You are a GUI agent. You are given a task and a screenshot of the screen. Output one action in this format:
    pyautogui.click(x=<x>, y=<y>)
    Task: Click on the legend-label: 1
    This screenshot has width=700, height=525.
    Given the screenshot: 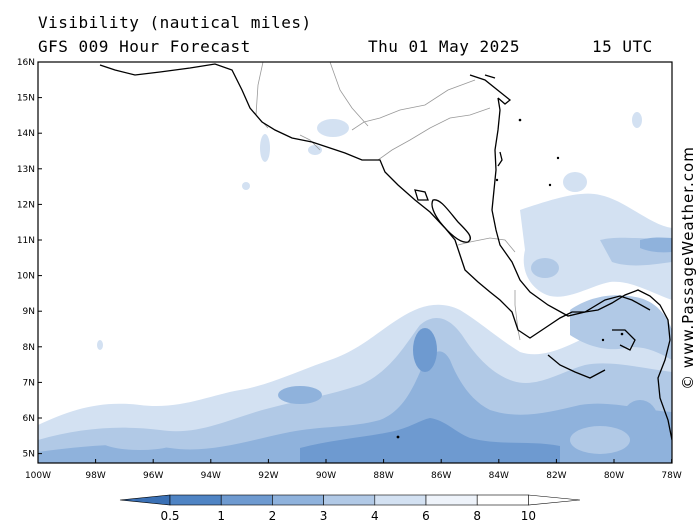 What is the action you would take?
    pyautogui.click(x=221, y=516)
    